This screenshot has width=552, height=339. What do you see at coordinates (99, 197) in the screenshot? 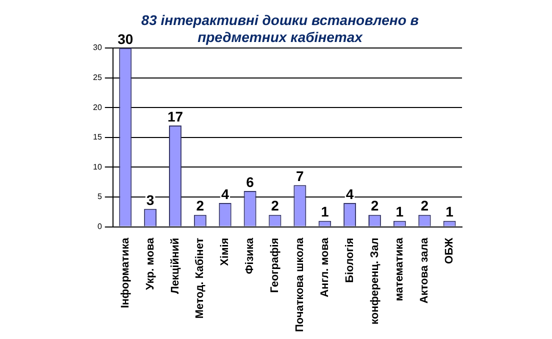
I see `y-tick-label: 5` at bounding box center [99, 197].